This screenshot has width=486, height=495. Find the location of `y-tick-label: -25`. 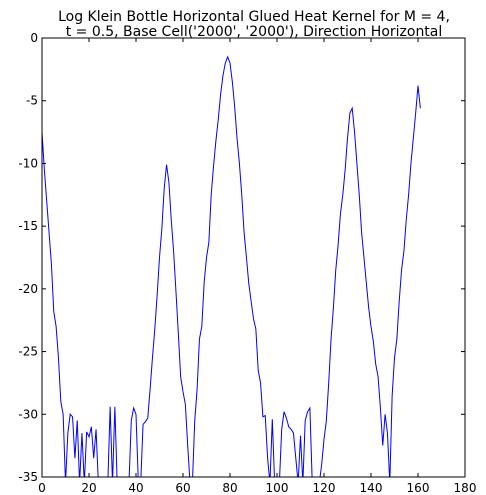

y-tick-label: -25 is located at coordinates (28, 352).